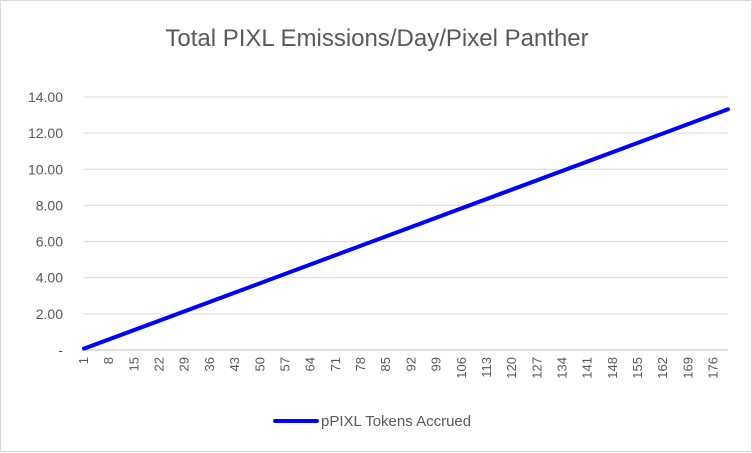 The image size is (752, 453). Describe the element at coordinates (637, 368) in the screenshot. I see `x-tick-label: 155` at that location.